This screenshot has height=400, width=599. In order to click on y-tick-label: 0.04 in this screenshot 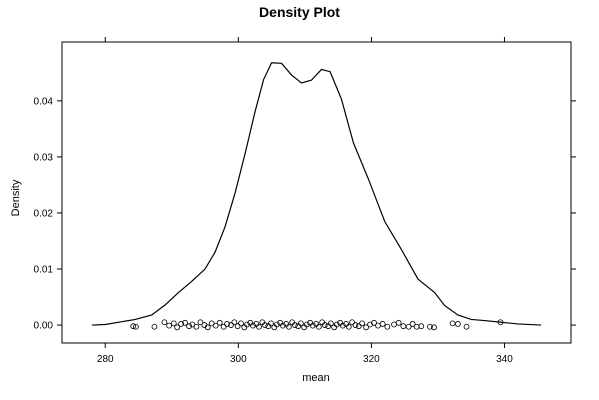, I will do `click(44, 101)`.